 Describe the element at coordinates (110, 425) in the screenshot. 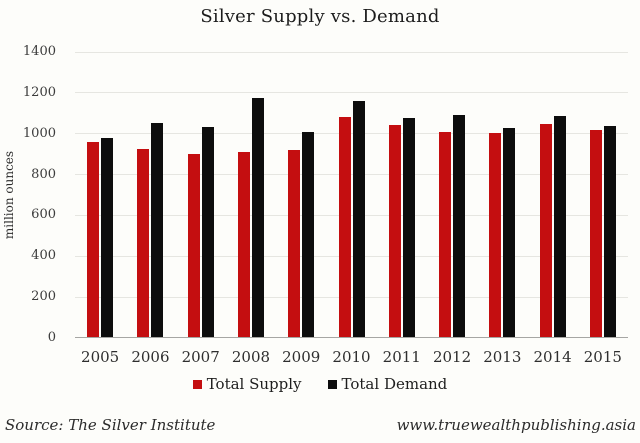

I see `source-credit: Source: The Silver Institute` at that location.